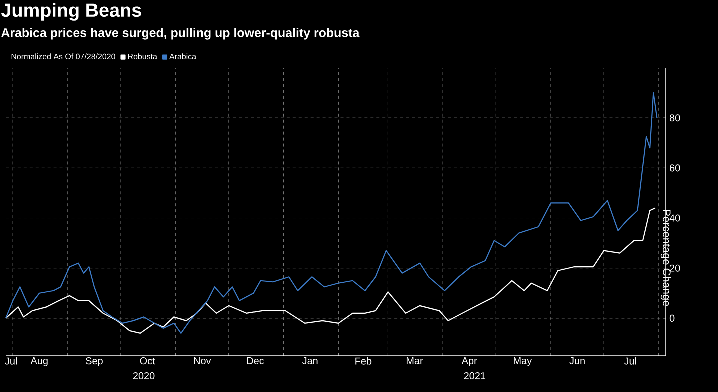 This screenshot has width=718, height=392. Describe the element at coordinates (310, 361) in the screenshot. I see `x-tick-label: Jan` at that location.